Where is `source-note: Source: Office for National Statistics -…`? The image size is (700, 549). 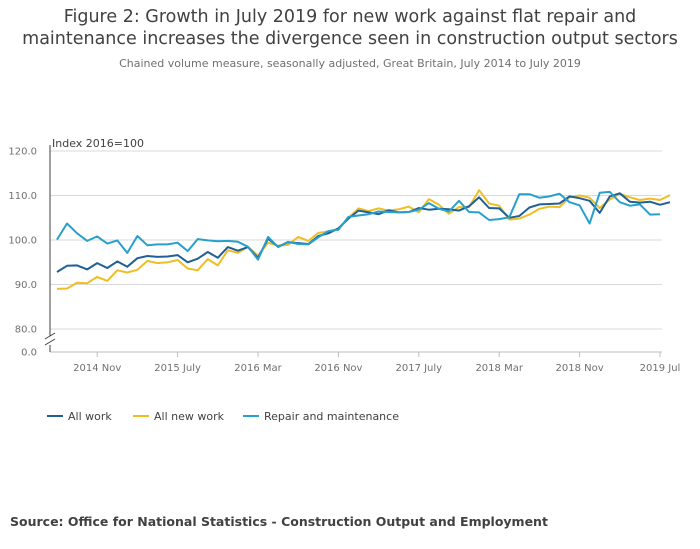
source-note: Source: Office for National Statistics -… is located at coordinates (279, 521).